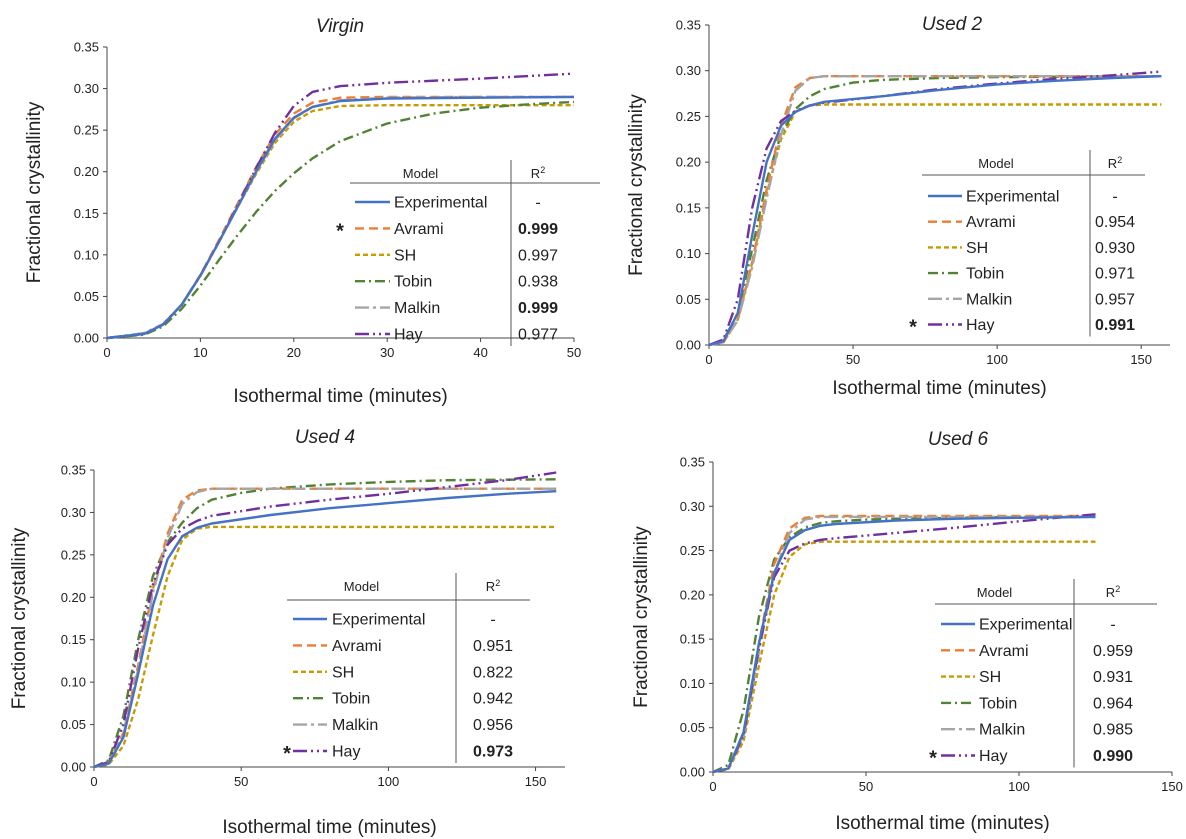  What do you see at coordinates (538, 282) in the screenshot?
I see `table-r2-value: 0.938` at bounding box center [538, 282].